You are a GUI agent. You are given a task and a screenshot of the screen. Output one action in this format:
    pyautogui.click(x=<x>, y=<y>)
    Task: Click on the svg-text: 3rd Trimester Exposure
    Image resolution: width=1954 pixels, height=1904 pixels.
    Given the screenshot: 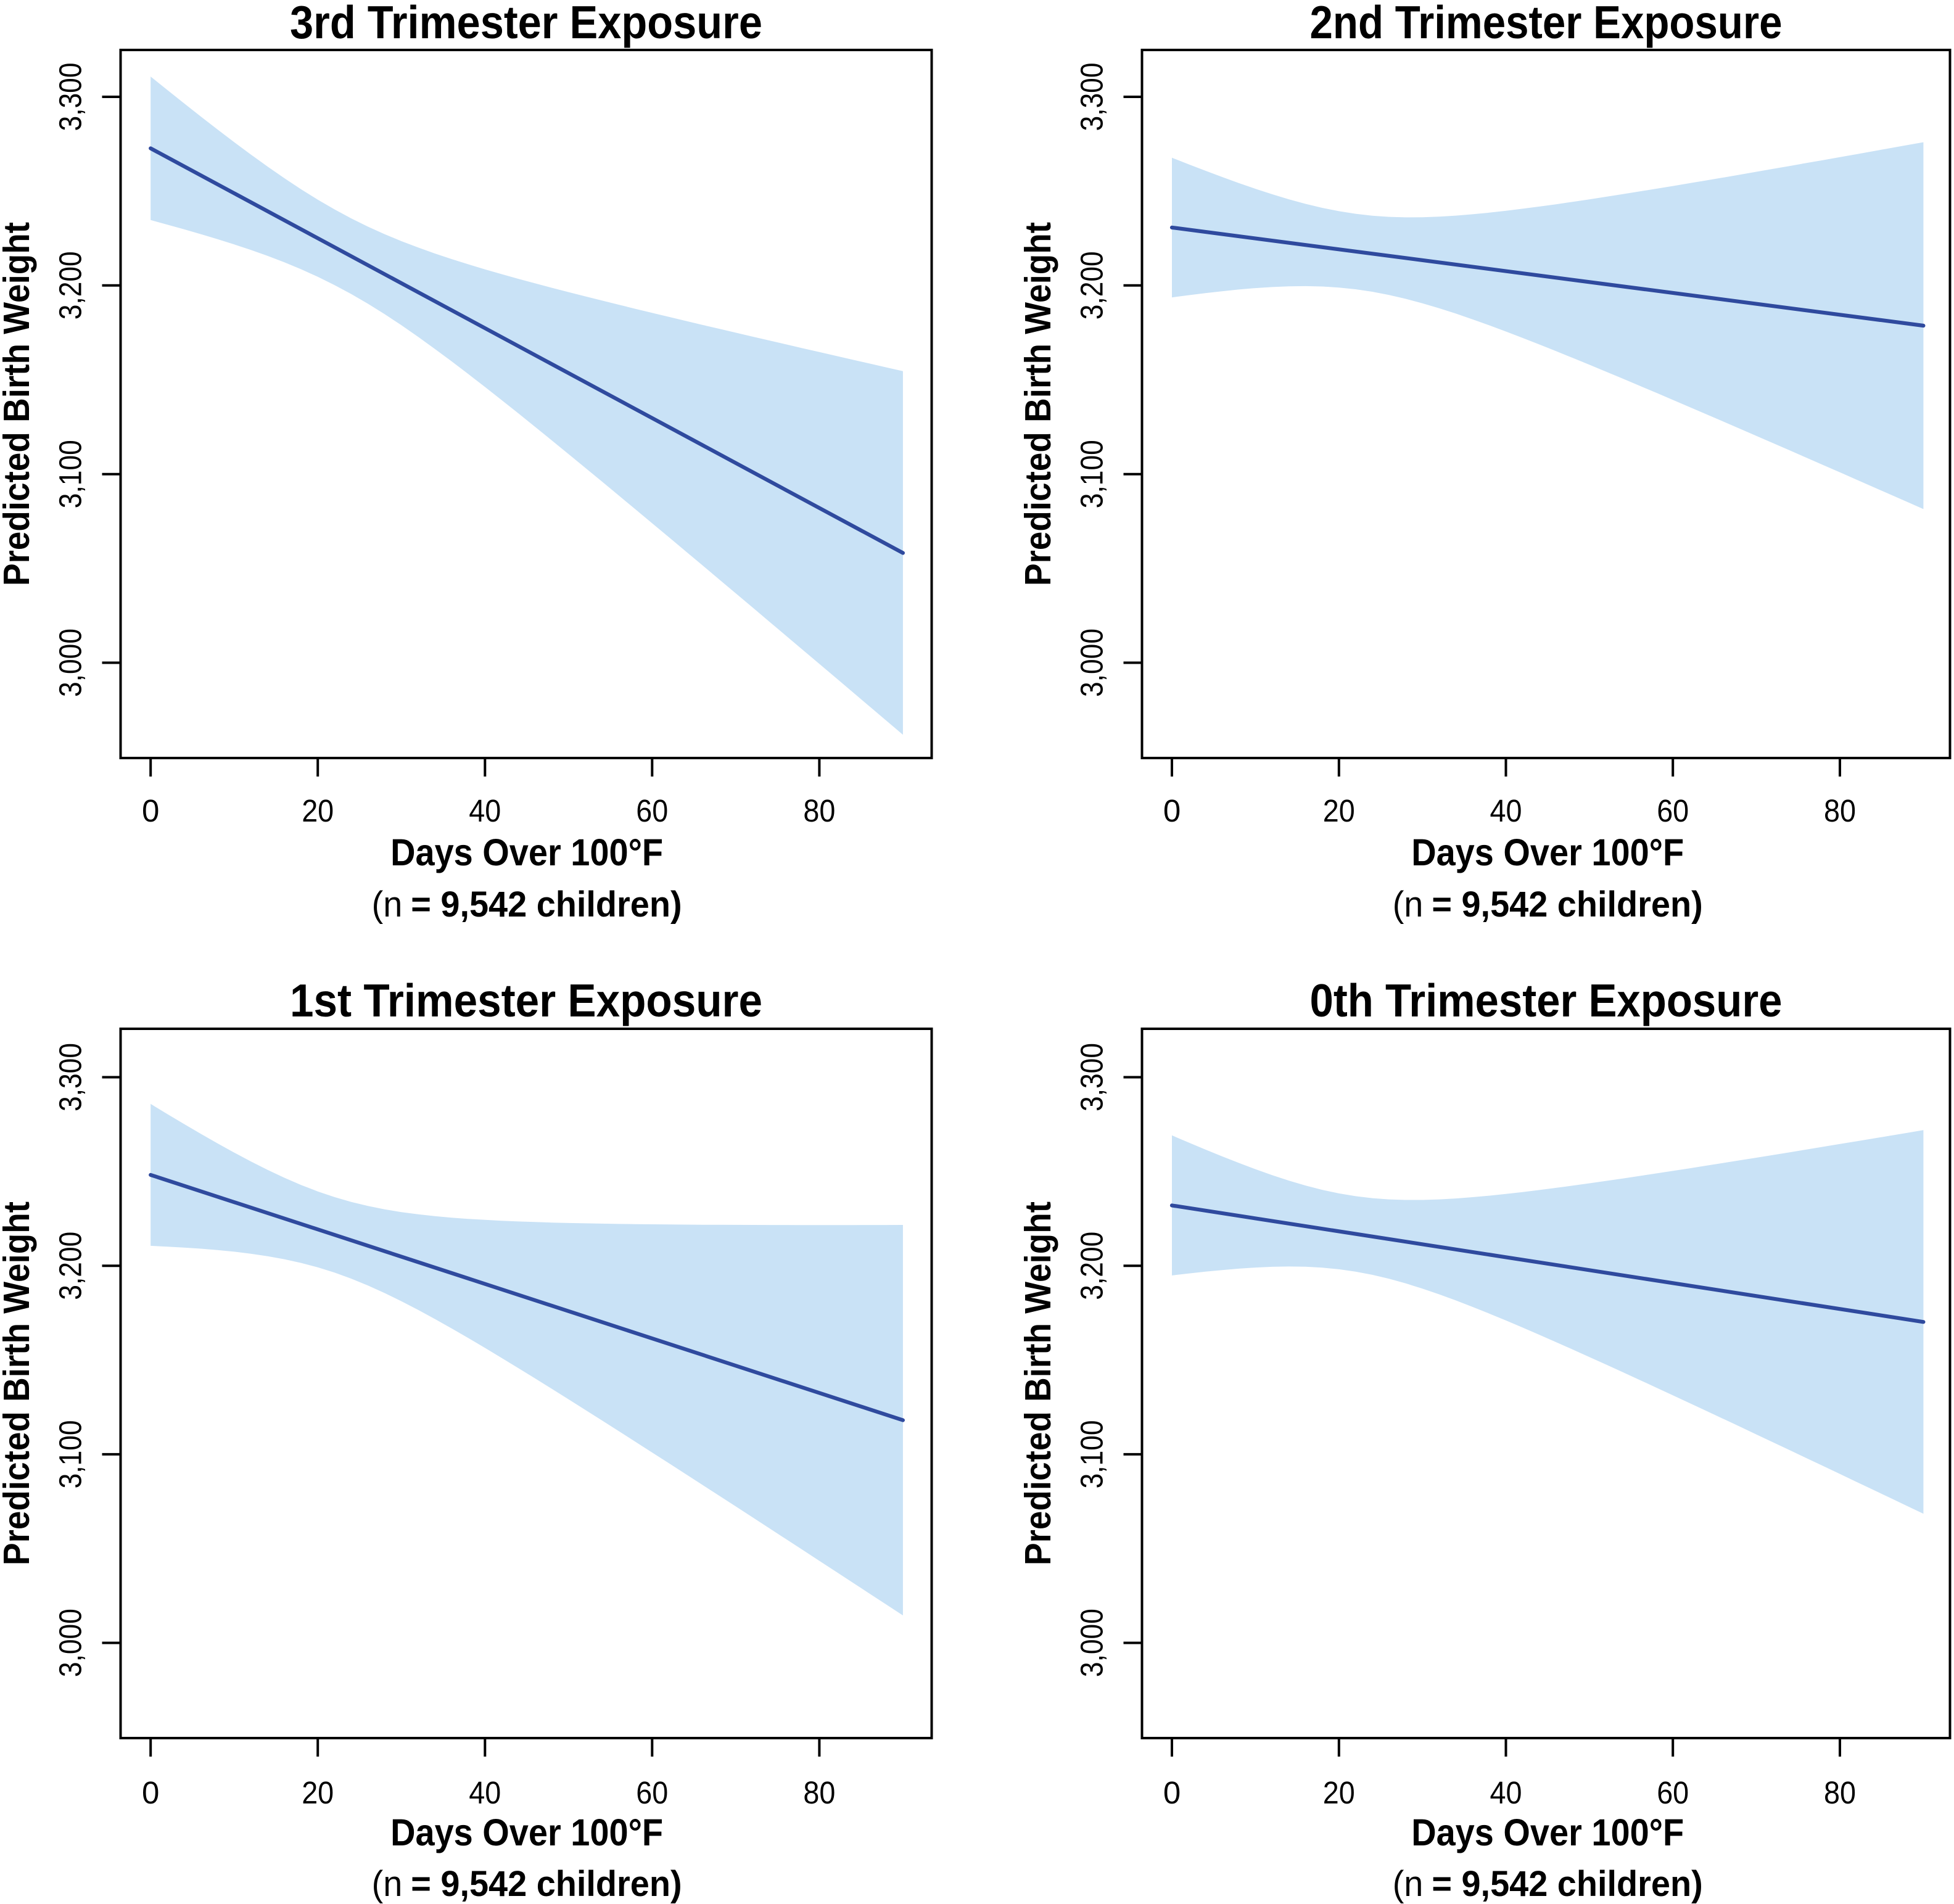 What is the action you would take?
    pyautogui.click(x=526, y=24)
    